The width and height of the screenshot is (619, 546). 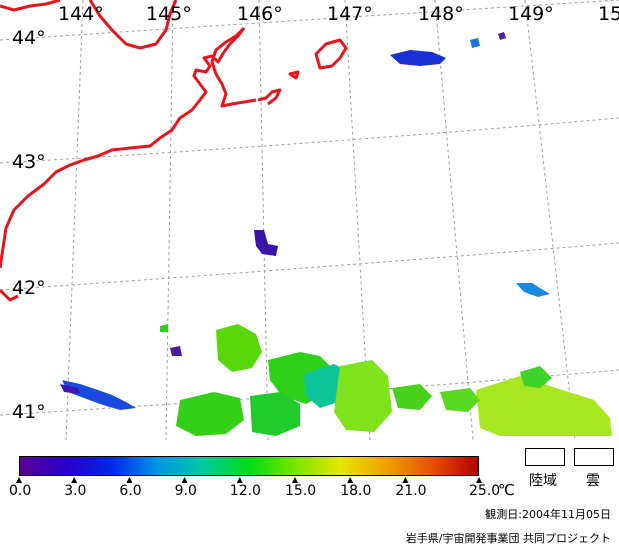 I want to click on cloud-legend-swatch, so click(x=594, y=457).